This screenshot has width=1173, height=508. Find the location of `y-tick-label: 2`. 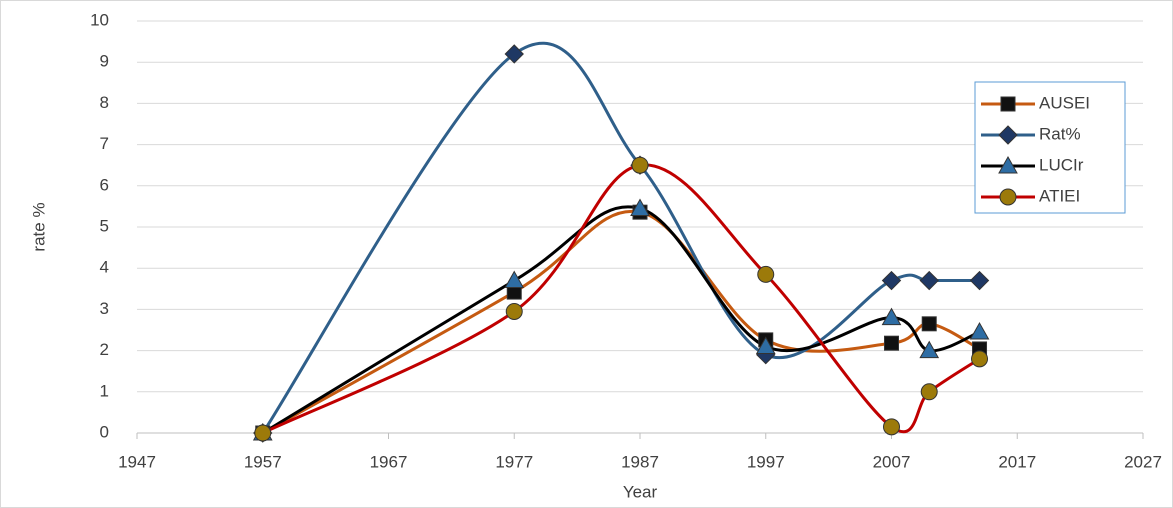

y-tick-label: 2 is located at coordinates (104, 349).